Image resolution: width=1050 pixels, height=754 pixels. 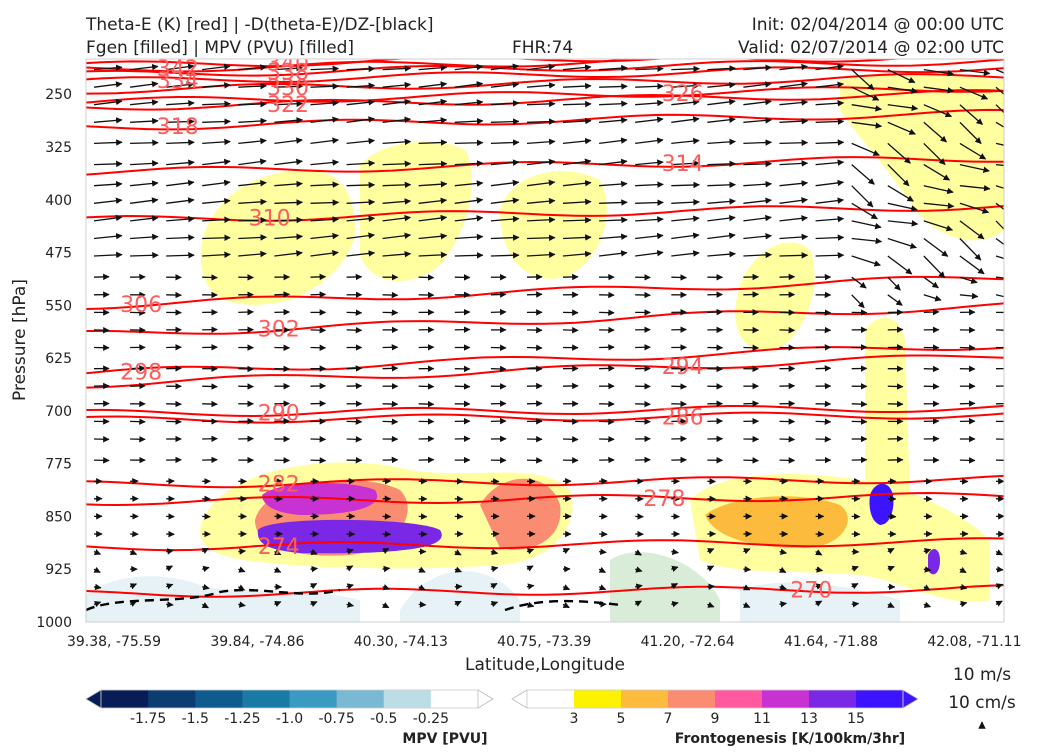 I want to click on y-axis-label: Pressure [hPa], so click(x=20, y=340).